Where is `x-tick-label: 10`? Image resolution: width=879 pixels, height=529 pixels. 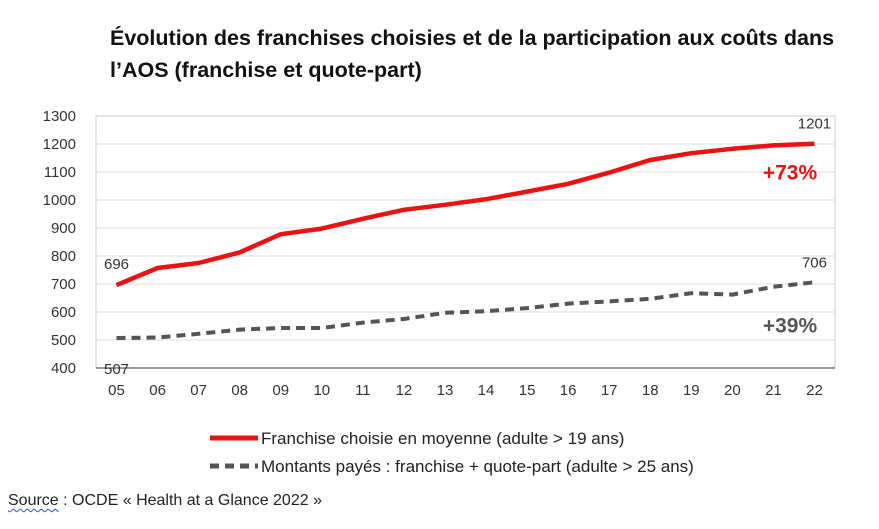
x-tick-label: 10 is located at coordinates (321, 390).